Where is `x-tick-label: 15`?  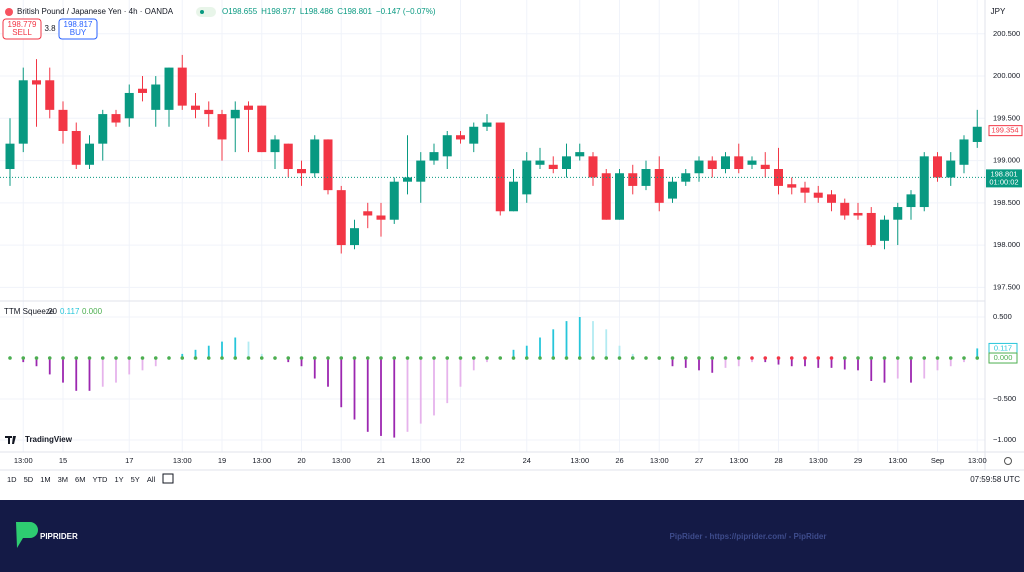
x-tick-label: 15 is located at coordinates (63, 460).